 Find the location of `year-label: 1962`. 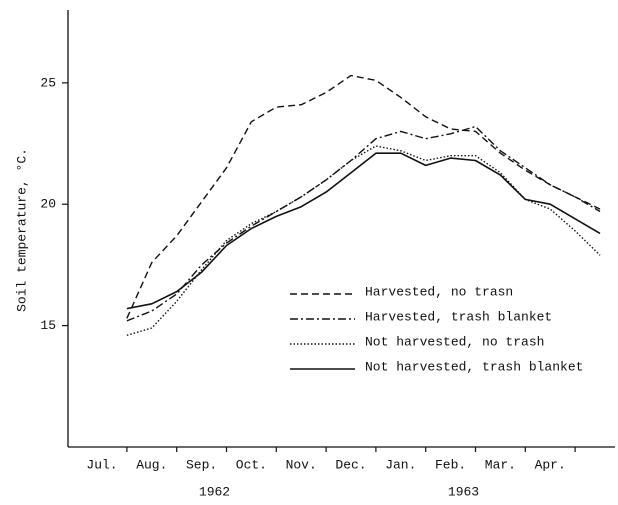

year-label: 1962 is located at coordinates (214, 491).